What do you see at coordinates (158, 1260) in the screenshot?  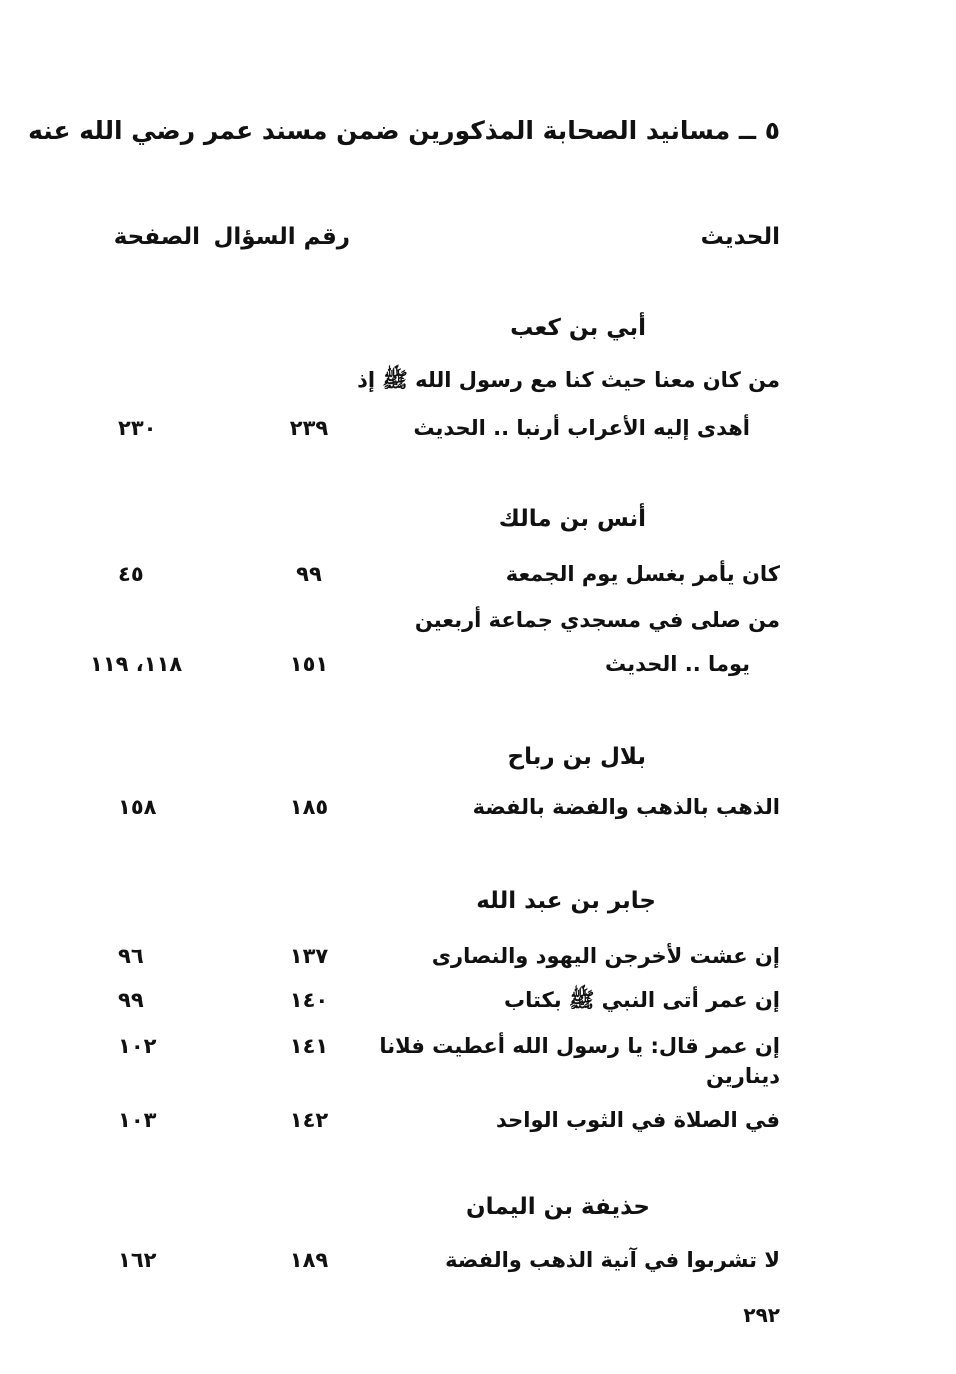 I see `page-ref: ١٦٢` at bounding box center [158, 1260].